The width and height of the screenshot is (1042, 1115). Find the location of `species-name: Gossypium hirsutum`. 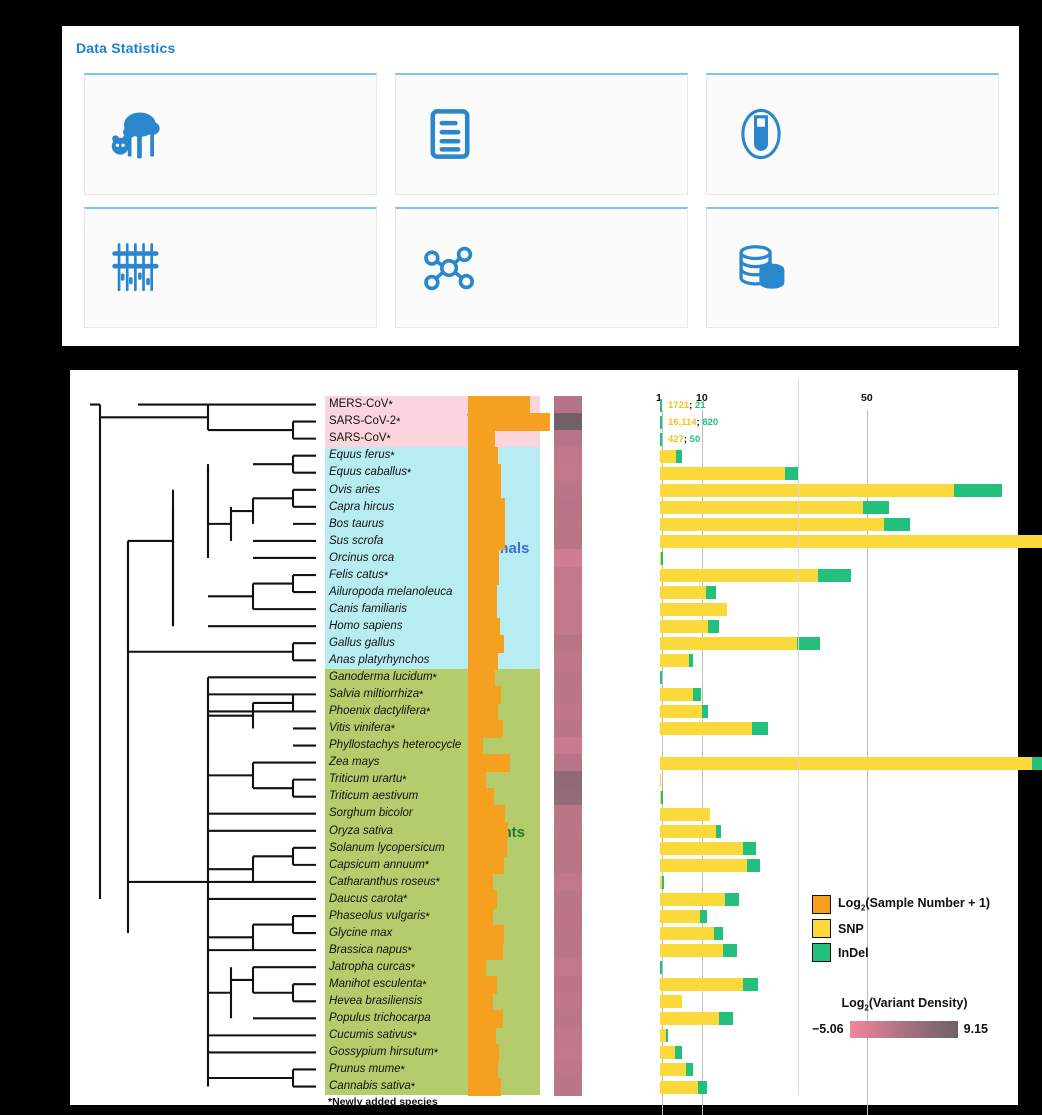

species-name: Gossypium hirsutum is located at coordinates (381, 1052).